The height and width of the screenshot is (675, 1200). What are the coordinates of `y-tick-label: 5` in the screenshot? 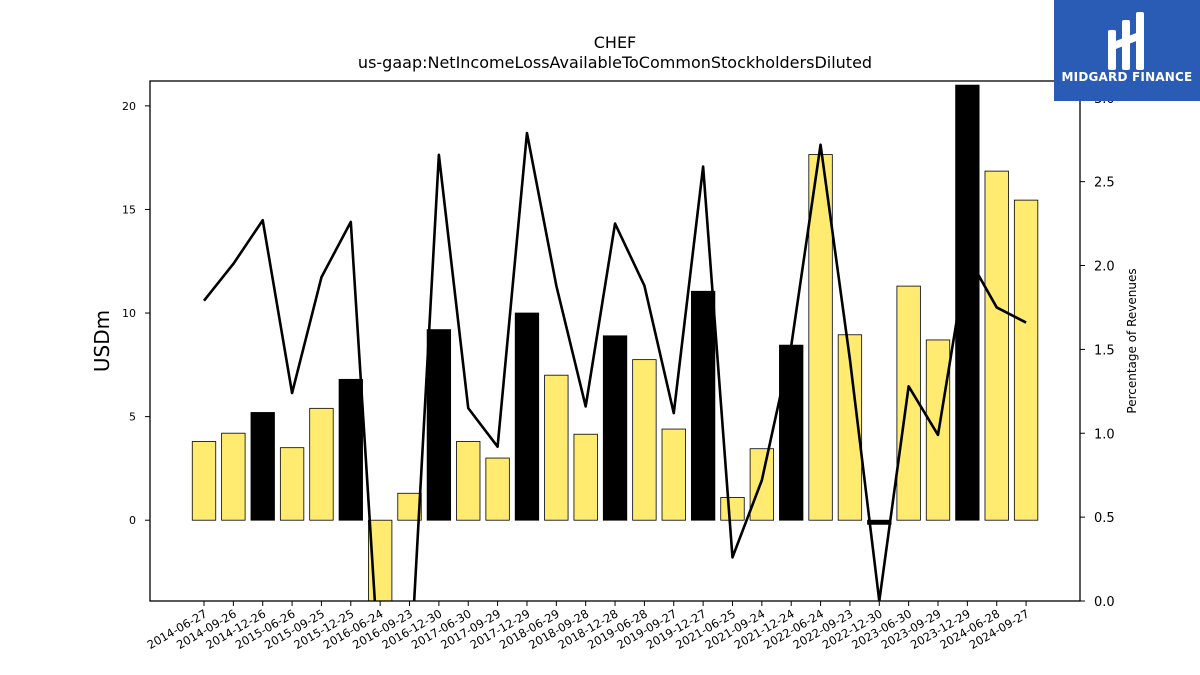 It's located at (132, 417).